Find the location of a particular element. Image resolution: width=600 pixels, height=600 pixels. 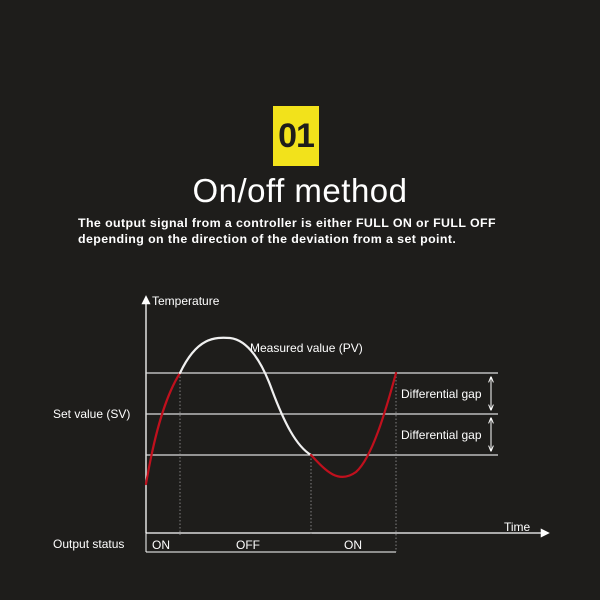

differential-gap-label-upper: Differential gap is located at coordinates (441, 394).